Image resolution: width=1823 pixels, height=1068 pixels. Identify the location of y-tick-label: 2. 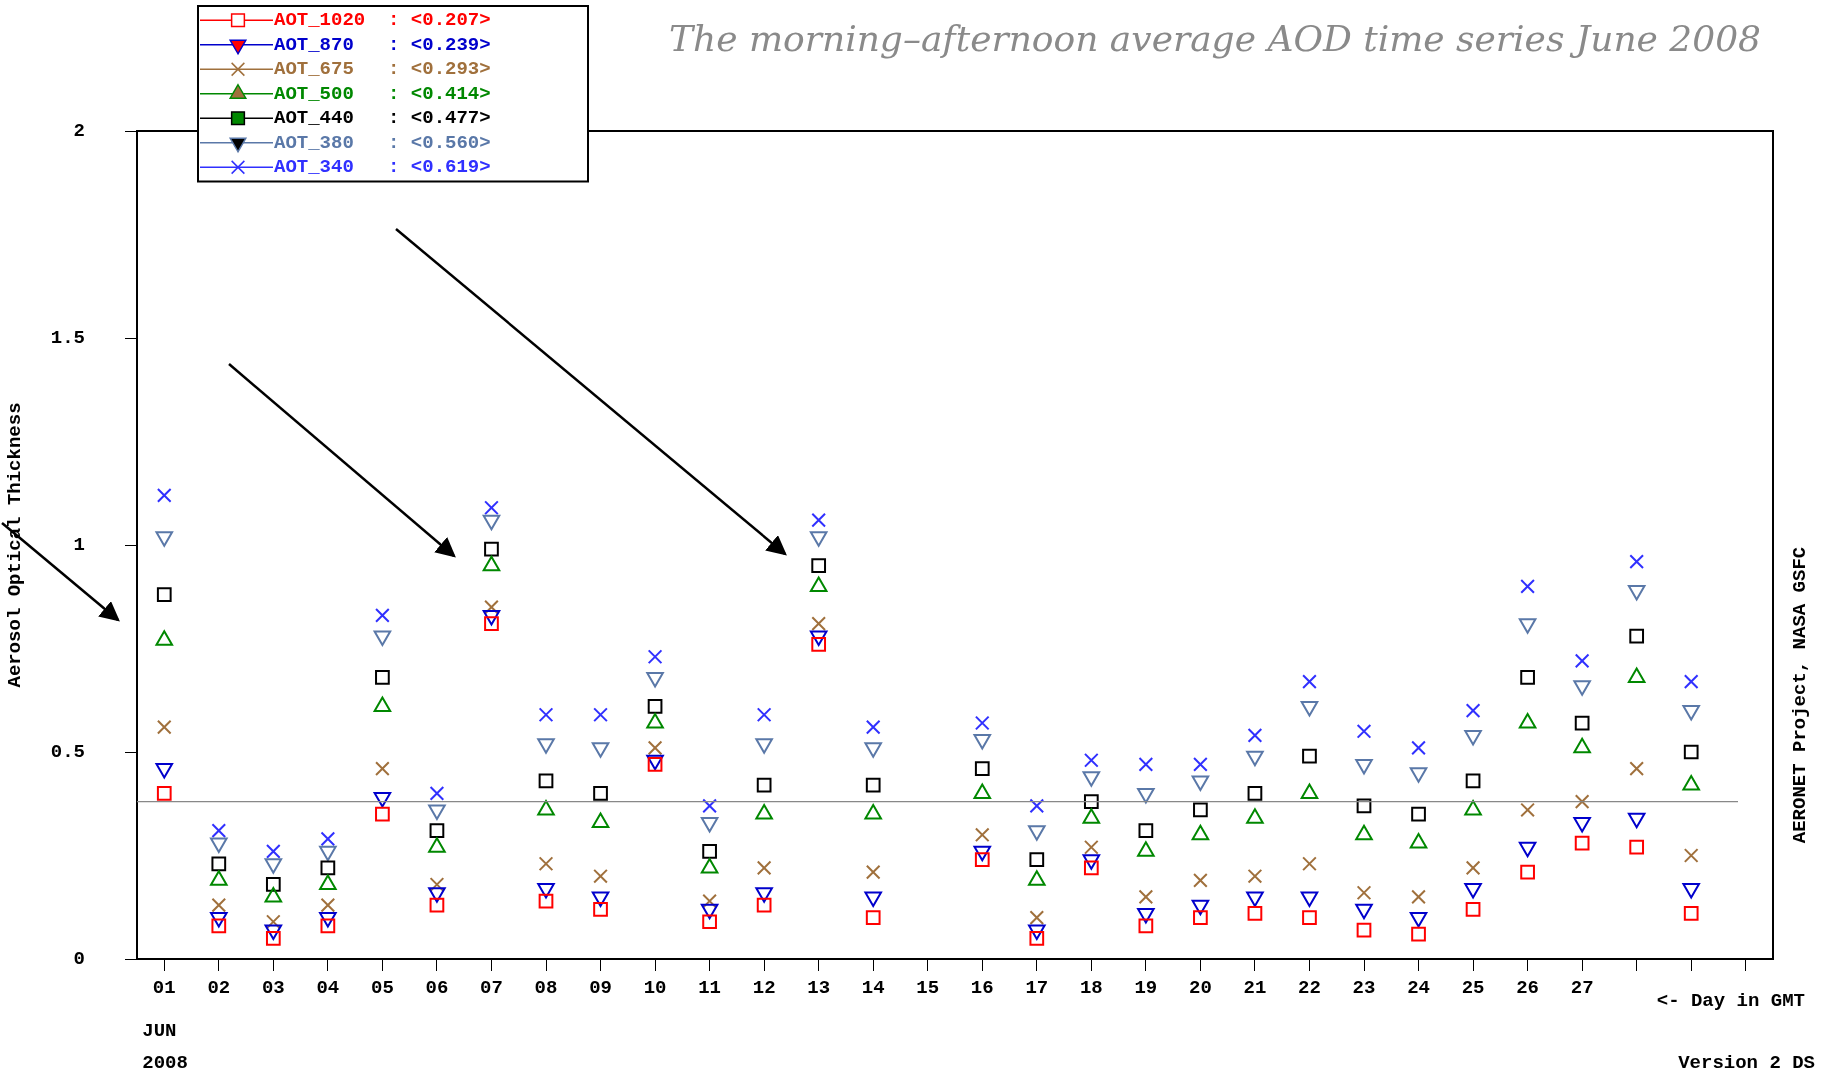
(79, 130).